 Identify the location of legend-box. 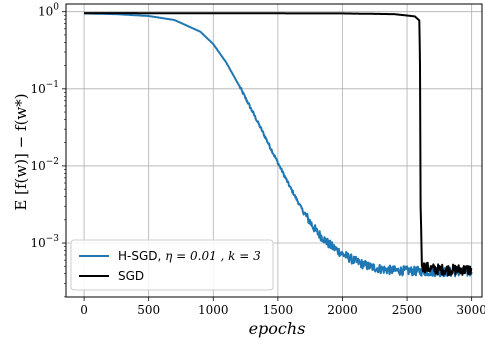
(172, 265).